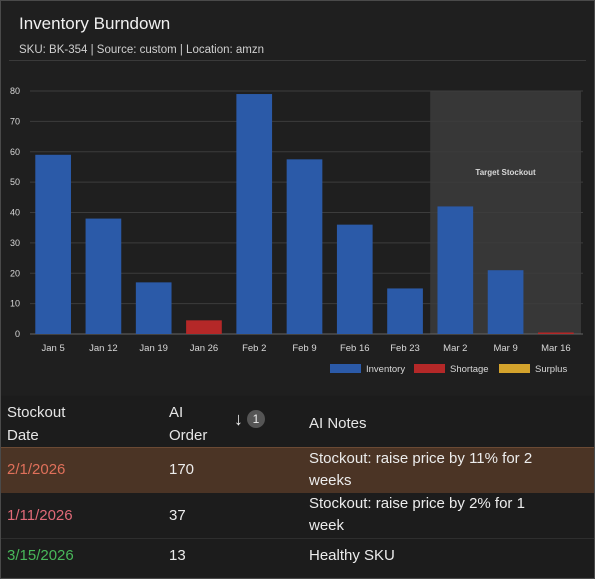  What do you see at coordinates (514, 368) in the screenshot?
I see `legend-swatch-surplus` at bounding box center [514, 368].